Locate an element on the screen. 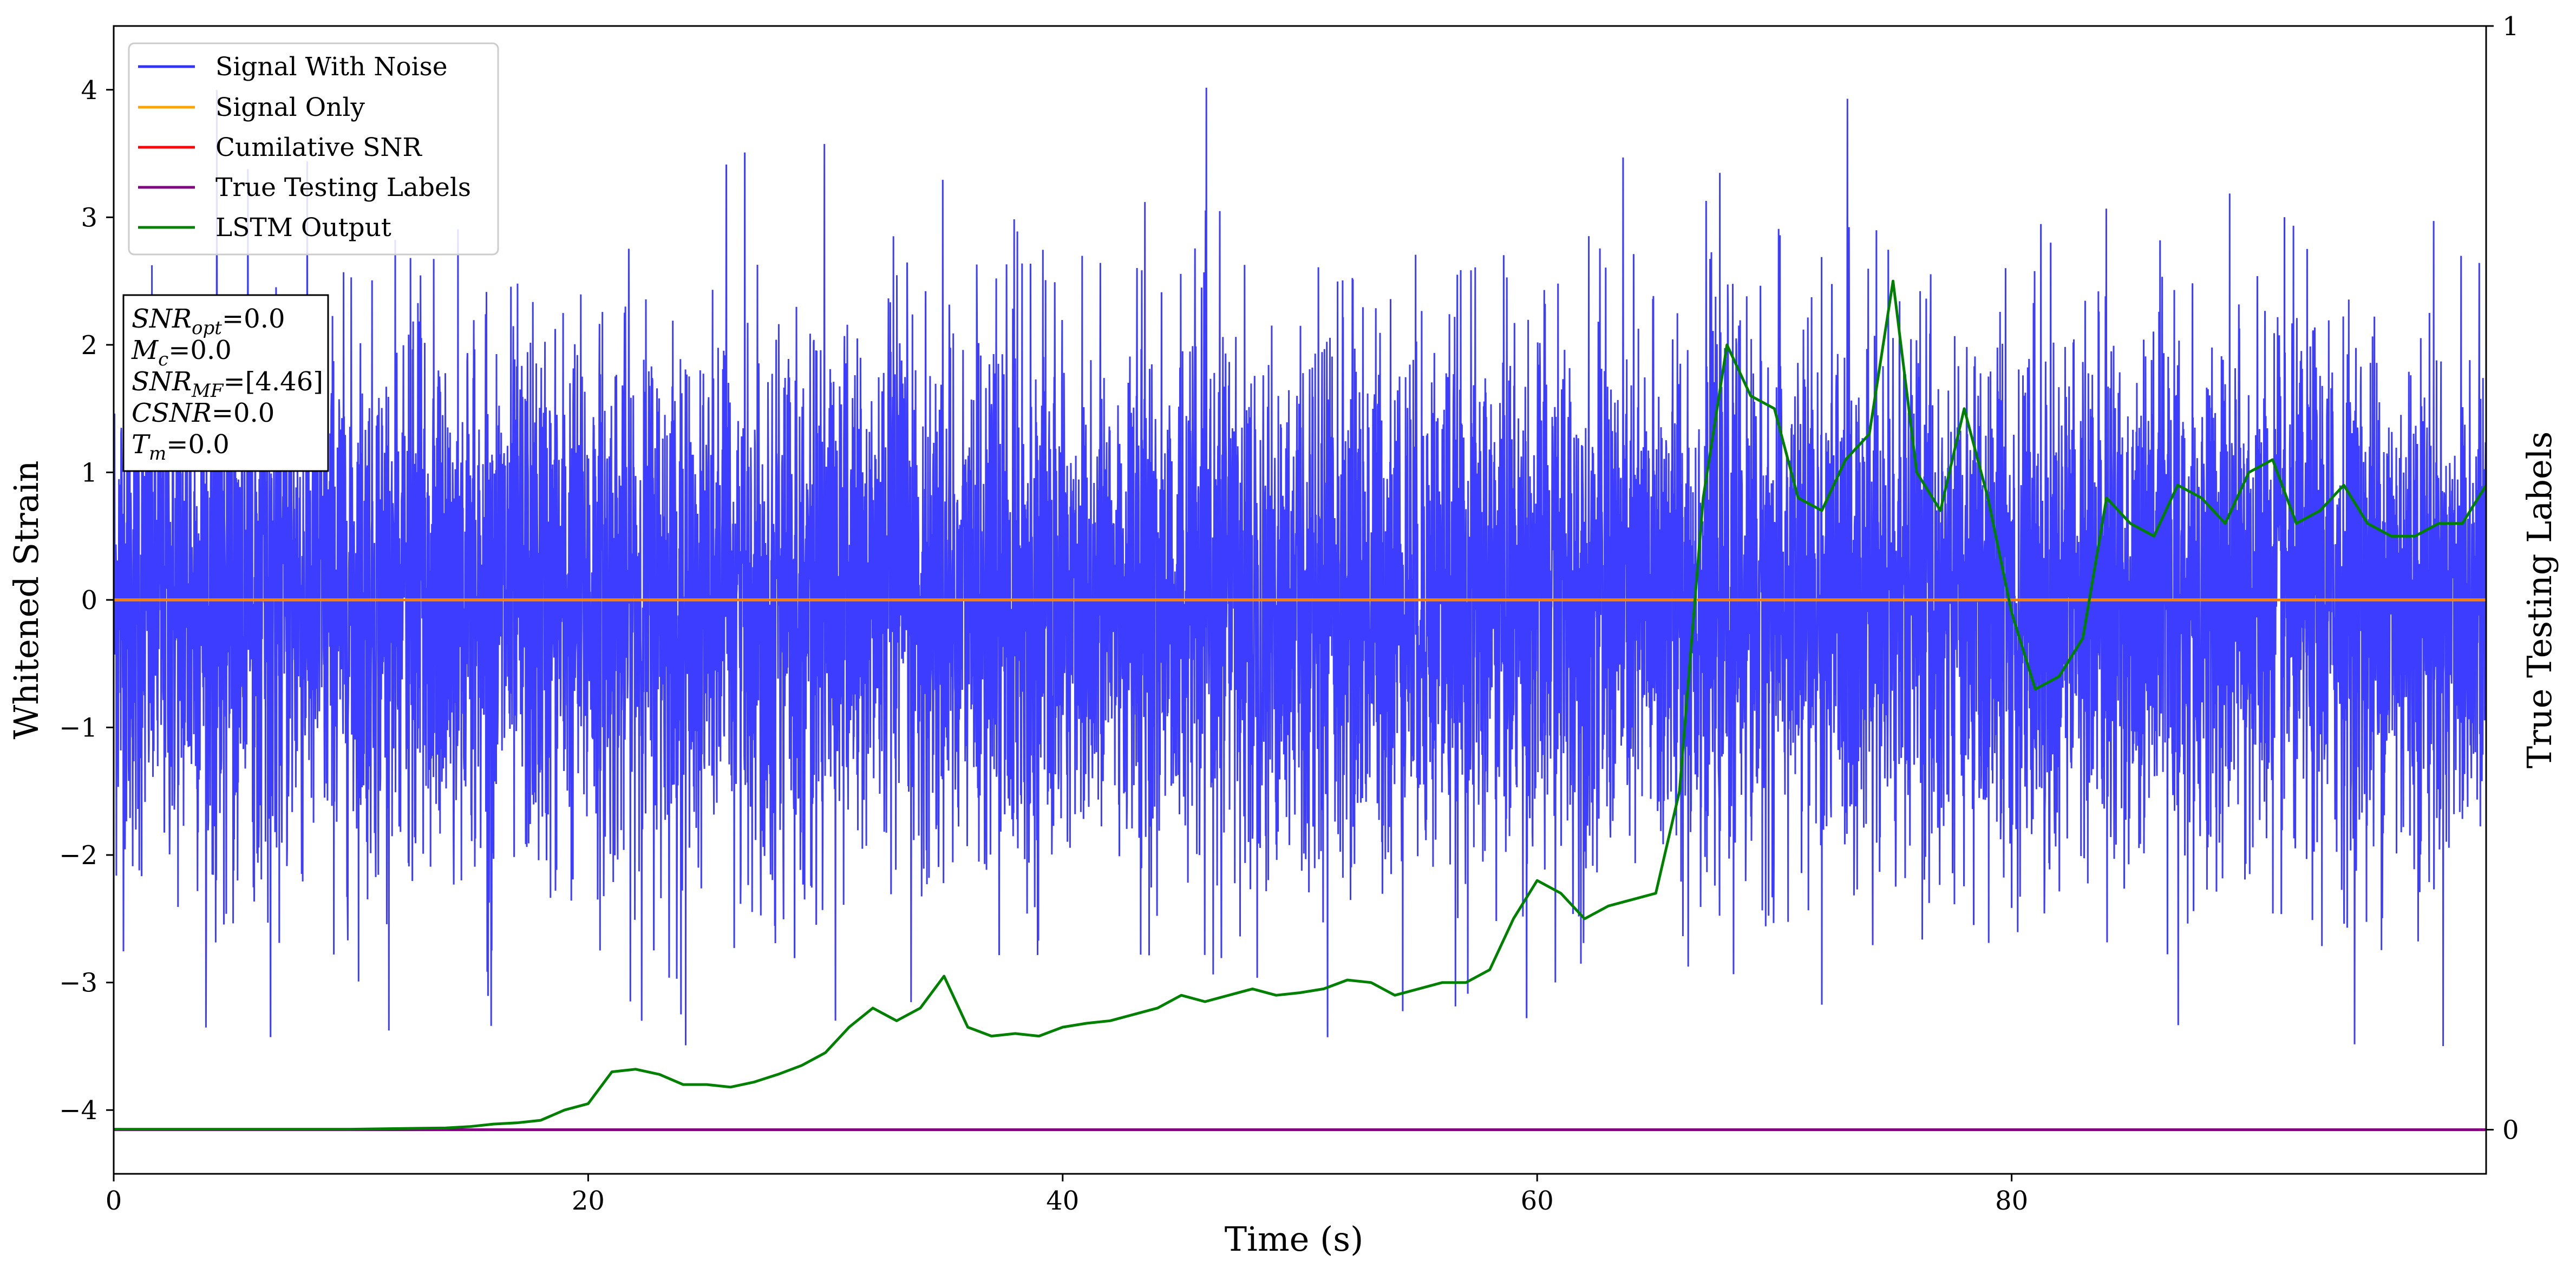 This screenshot has height=1274, width=2576. y-tick-label: 2 is located at coordinates (89, 345).